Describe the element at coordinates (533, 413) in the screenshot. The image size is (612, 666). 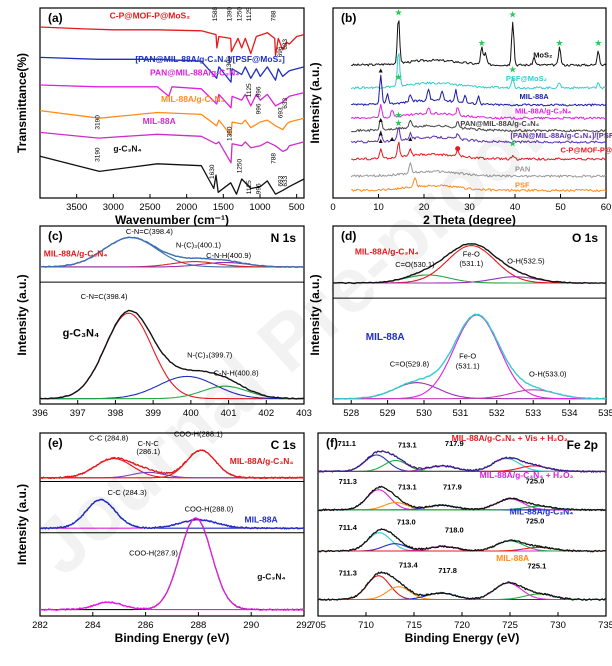
I see `panel-d-xtick-label: 533` at that location.